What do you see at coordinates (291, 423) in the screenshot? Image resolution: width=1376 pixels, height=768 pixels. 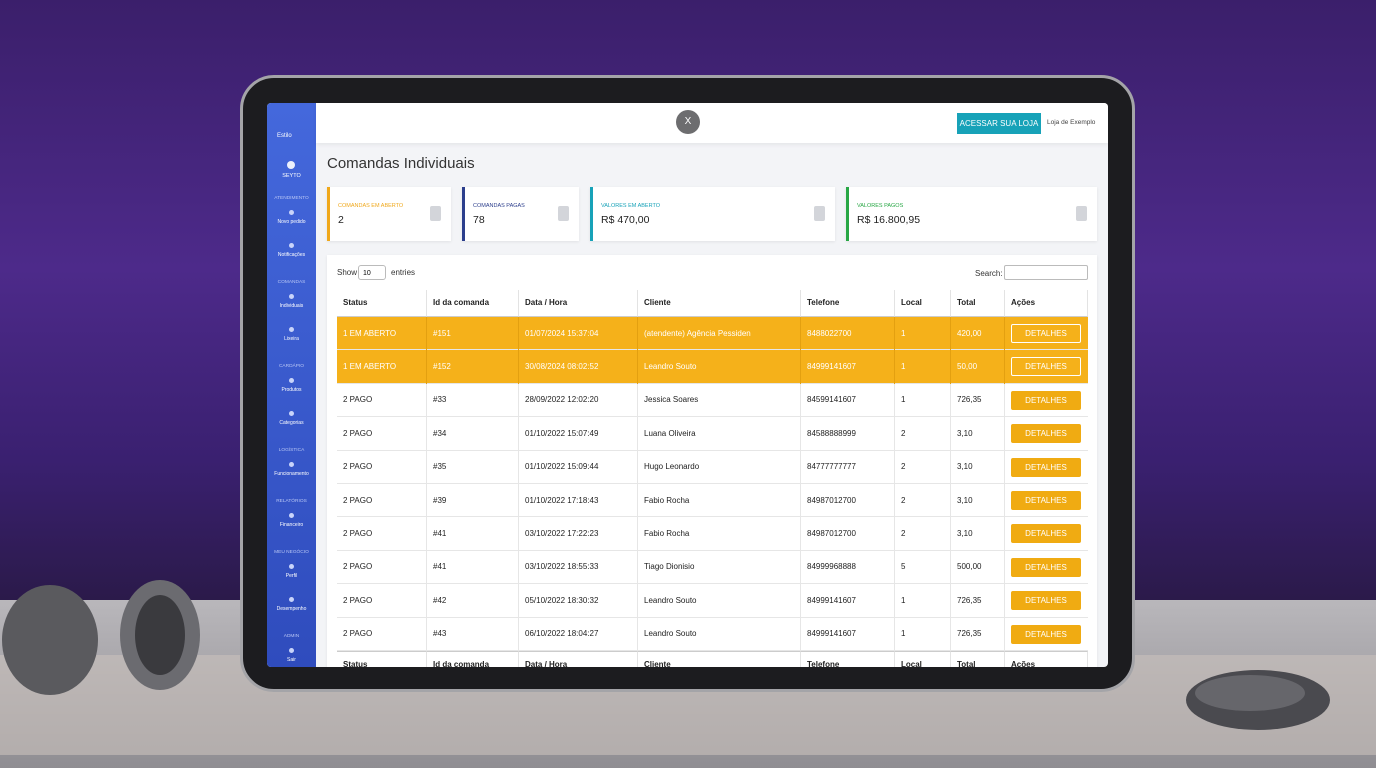 I see `sidebar-link: Categorias` at bounding box center [291, 423].